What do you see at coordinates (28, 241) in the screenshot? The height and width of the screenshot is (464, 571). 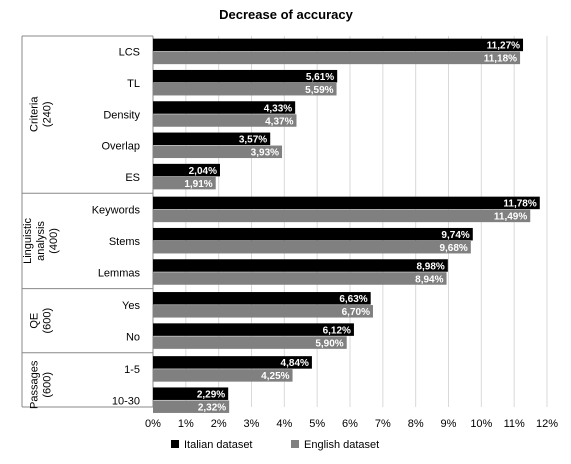 I see `group-label-line: Linguistic` at bounding box center [28, 241].